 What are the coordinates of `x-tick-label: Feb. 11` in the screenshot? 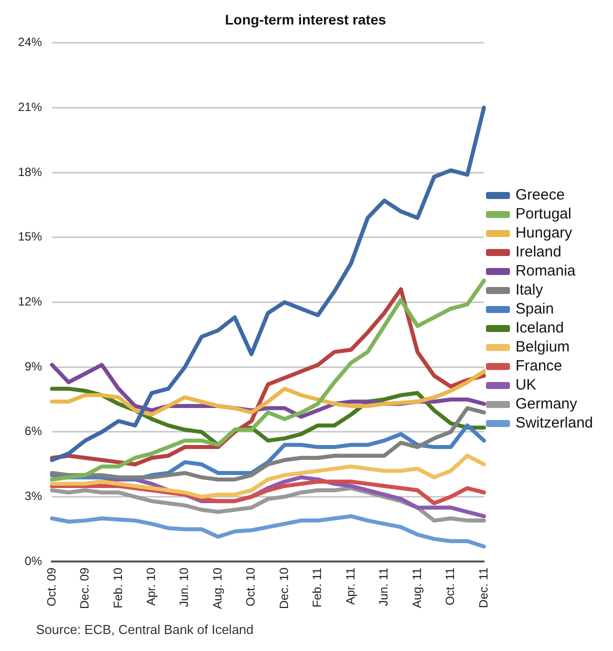 It's located at (317, 587).